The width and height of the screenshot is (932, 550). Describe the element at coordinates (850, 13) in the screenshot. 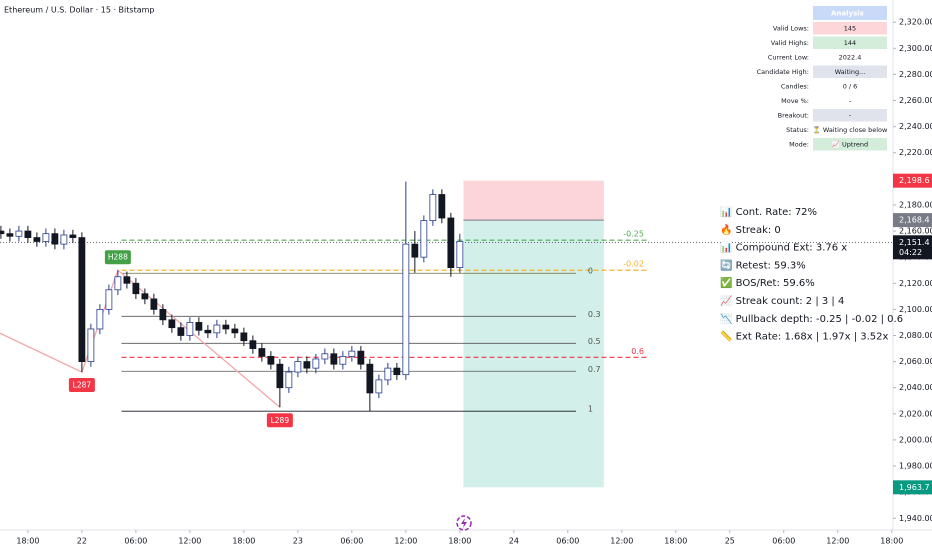

I see `table-header-bg` at that location.